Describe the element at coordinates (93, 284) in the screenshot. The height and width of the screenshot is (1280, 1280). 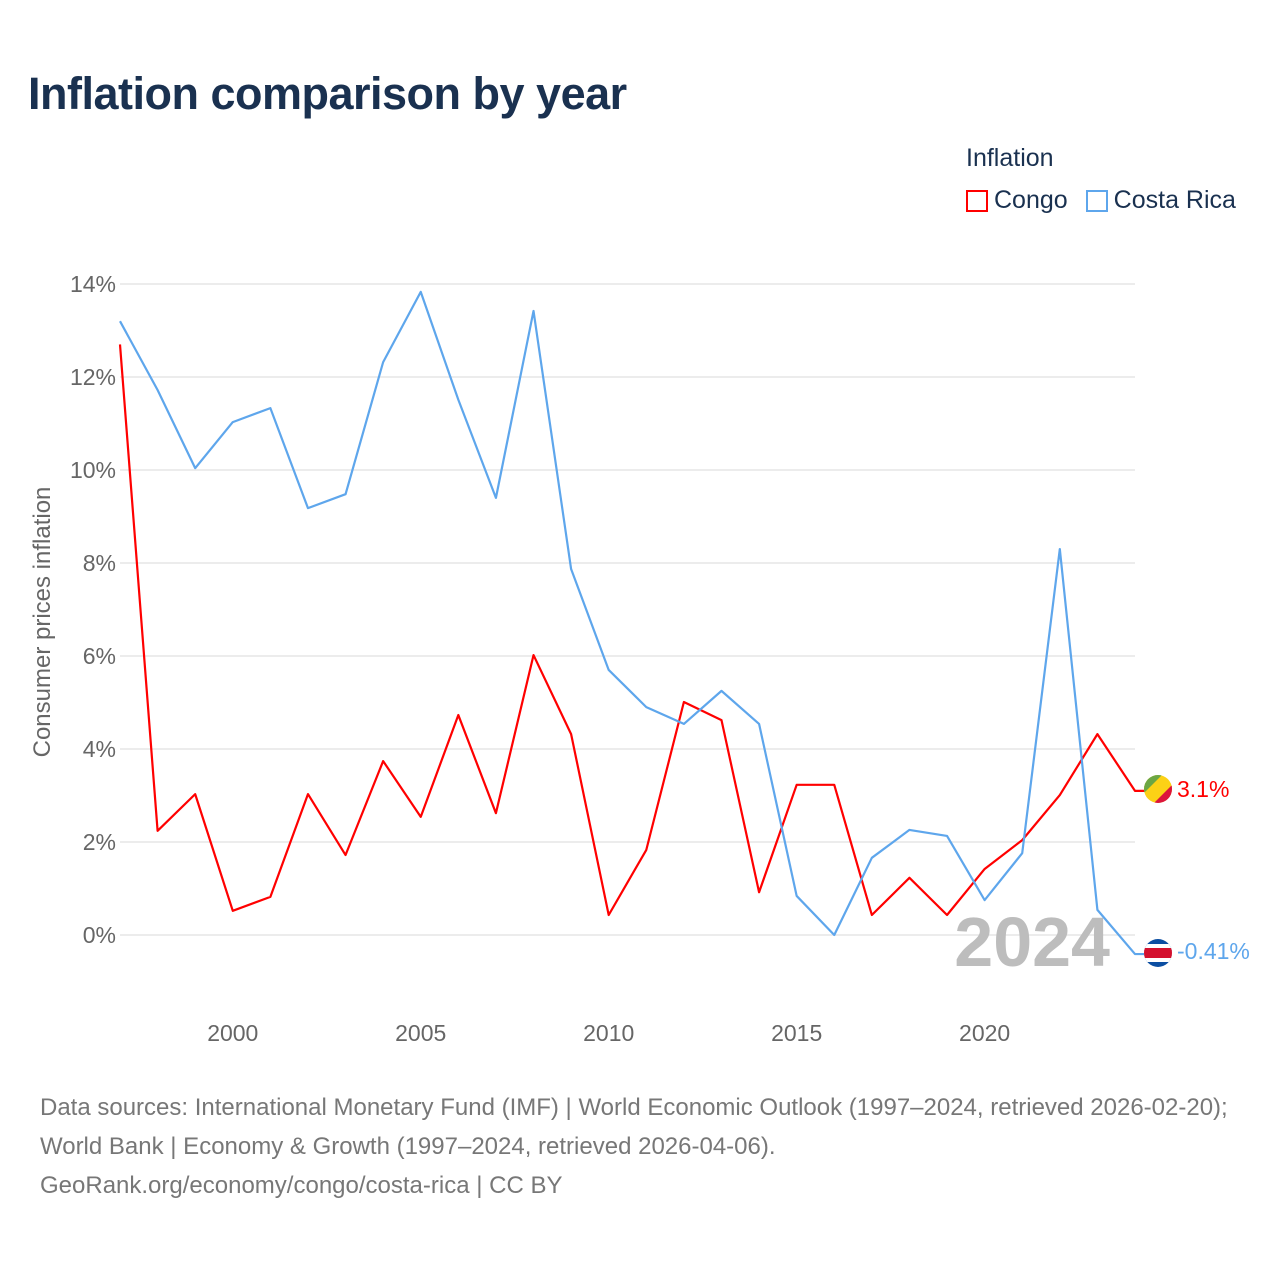
I see `y-tick-label: 14%` at that location.